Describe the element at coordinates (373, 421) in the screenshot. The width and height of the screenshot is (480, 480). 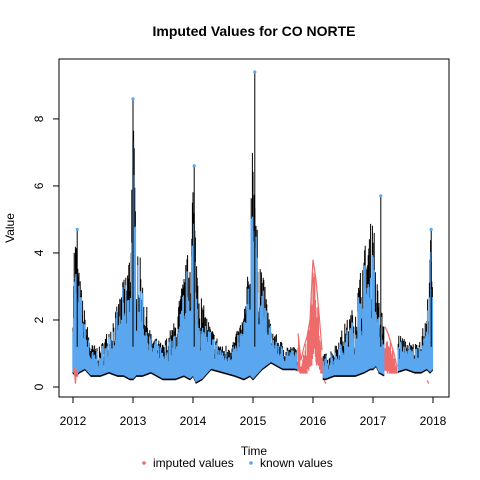
I see `x-tick-label-5: 2017` at that location.